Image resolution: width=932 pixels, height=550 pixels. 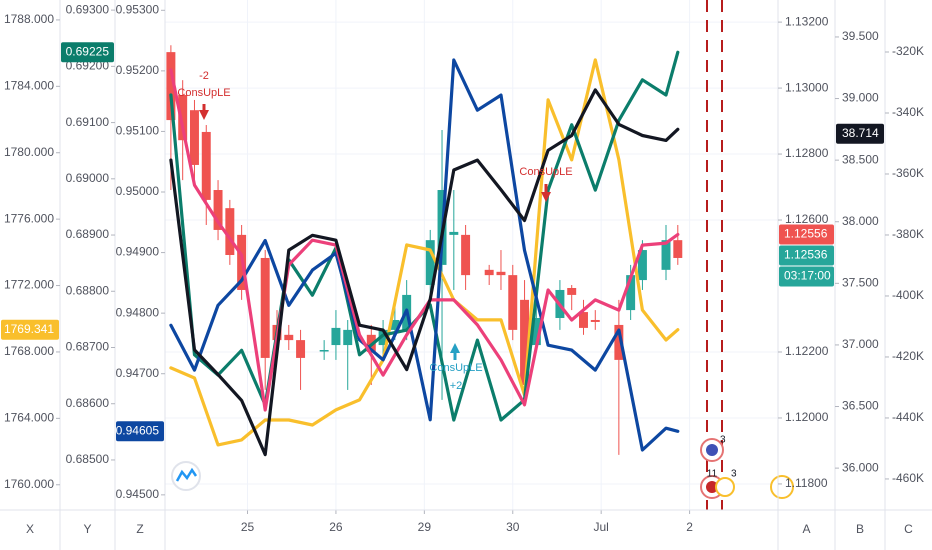 I want to click on y-tick-label: 0.68700, so click(x=88, y=347).